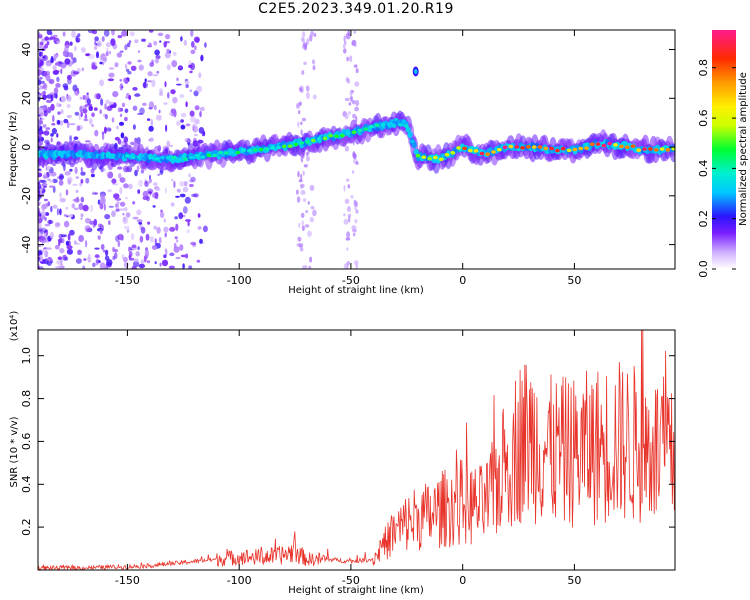  Describe the element at coordinates (408, 129) in the screenshot. I see `ridge-body` at that location.